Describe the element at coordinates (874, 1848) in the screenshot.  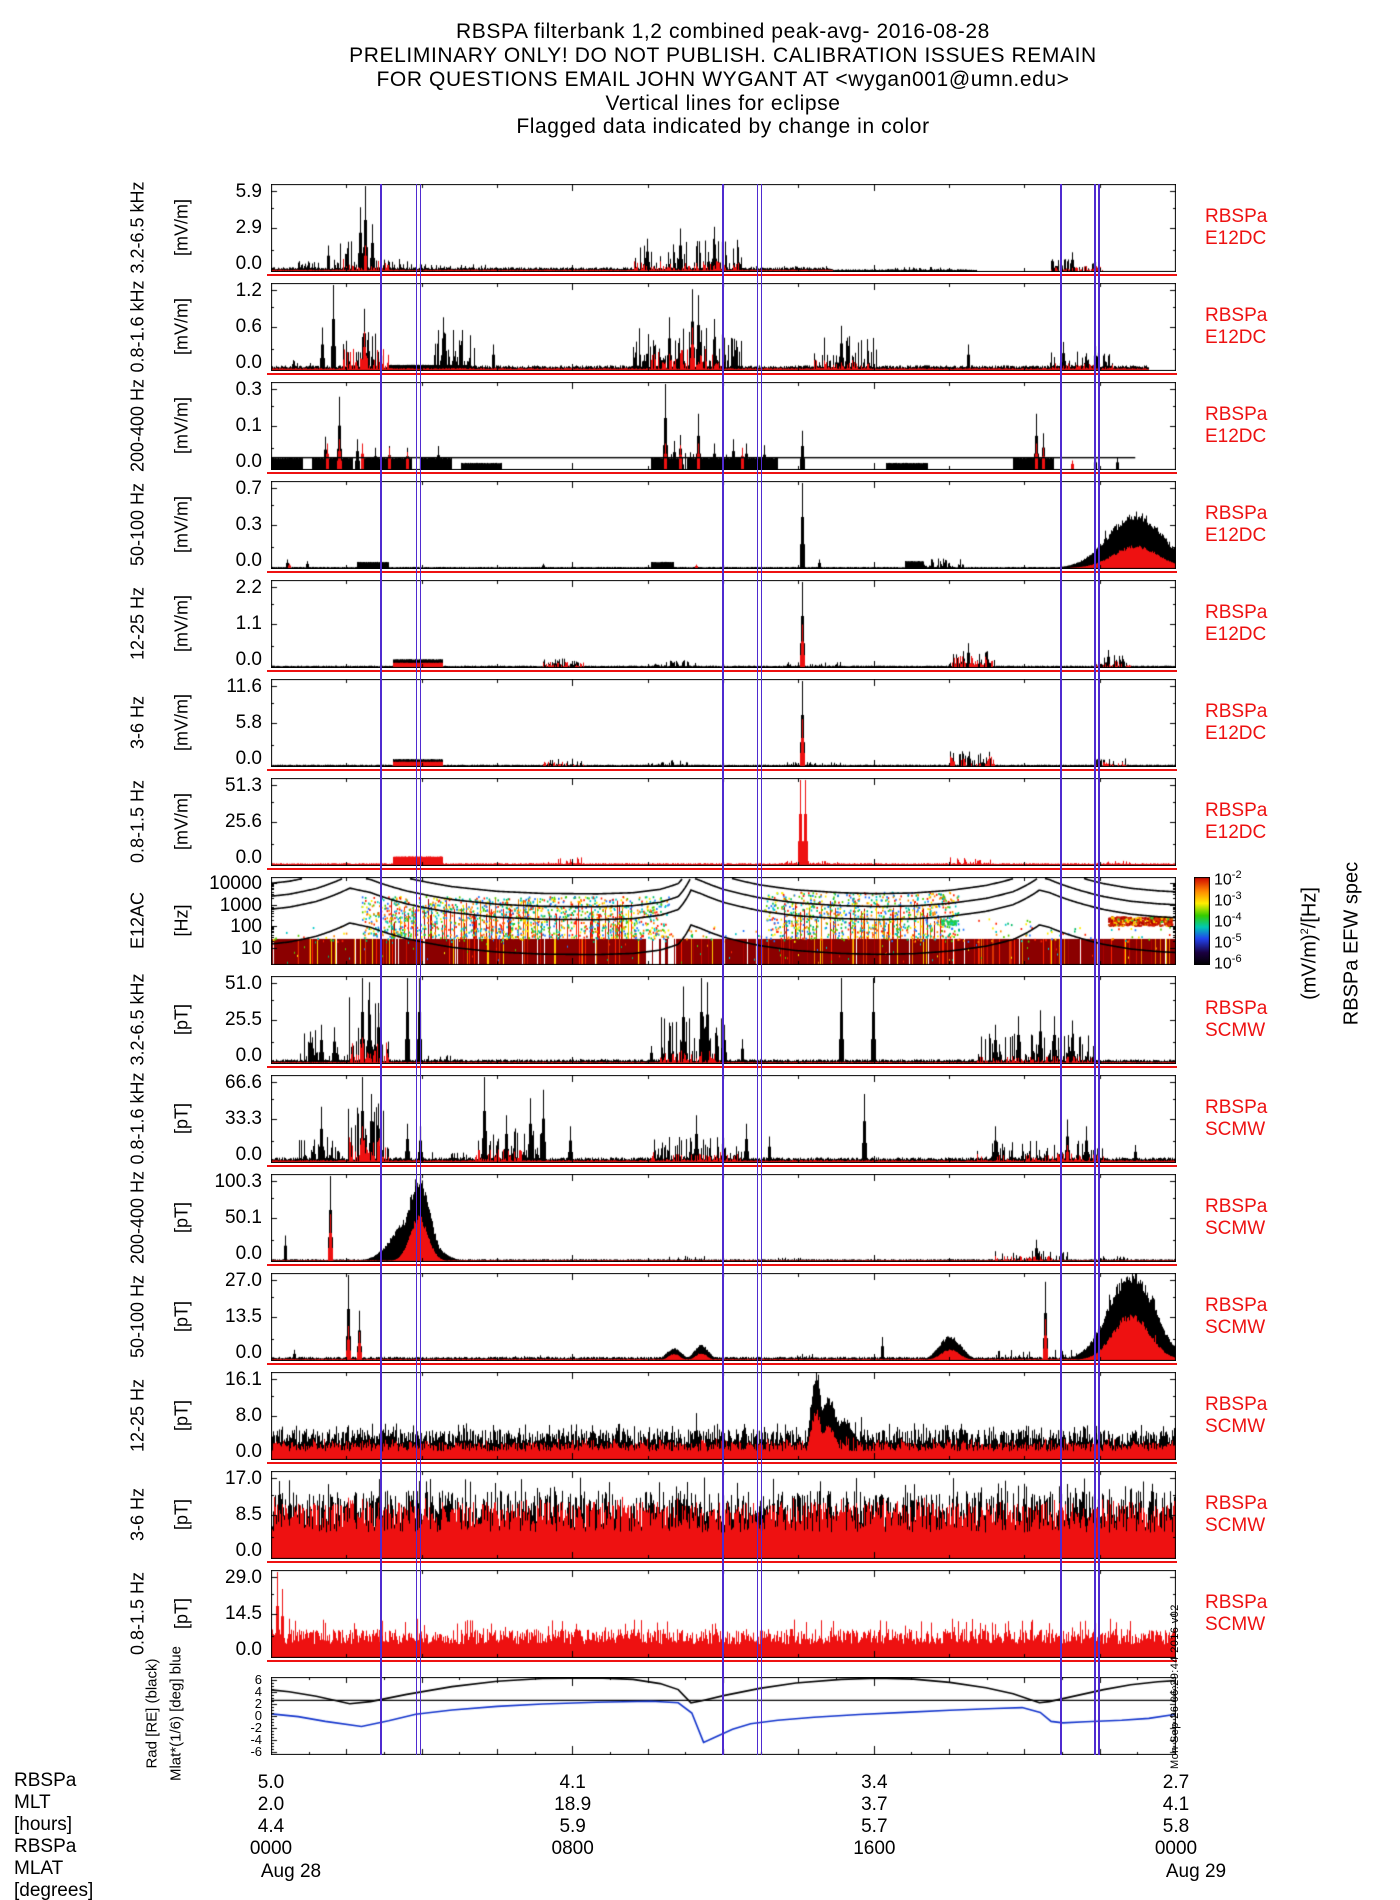
I see `footer-row4-col3: 1600` at that location.